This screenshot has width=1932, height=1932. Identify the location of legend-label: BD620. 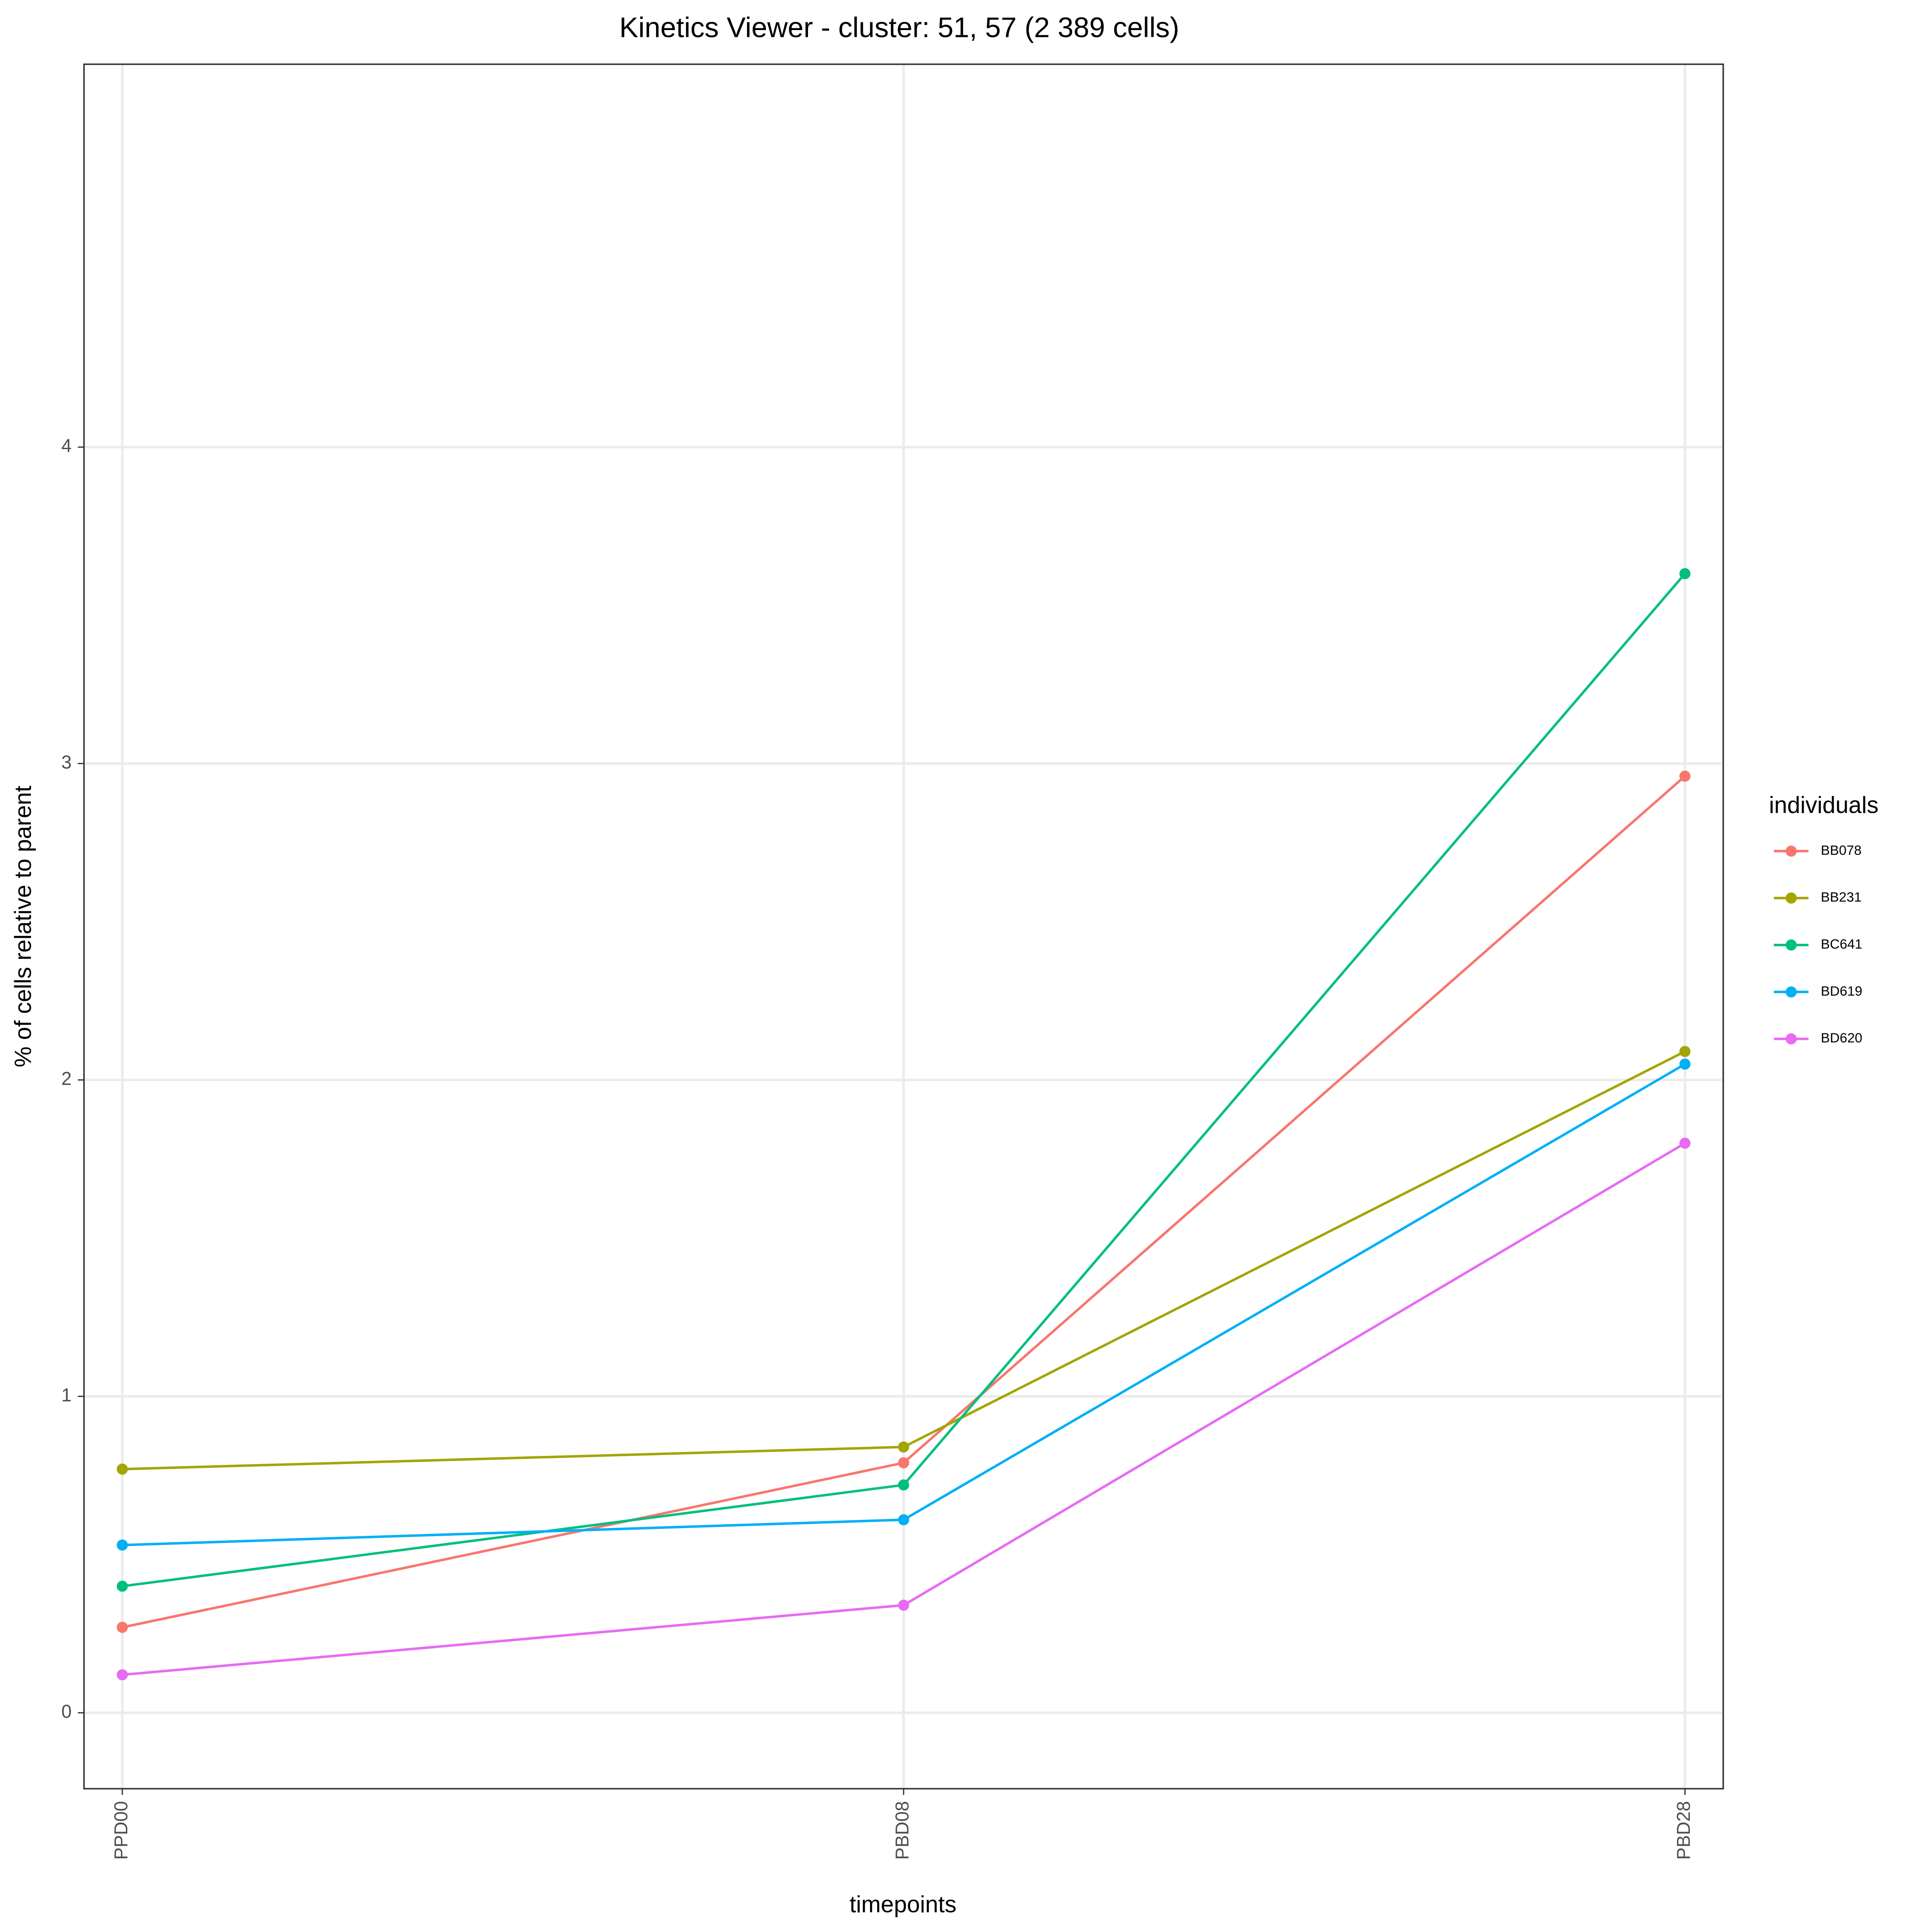
(1842, 1038).